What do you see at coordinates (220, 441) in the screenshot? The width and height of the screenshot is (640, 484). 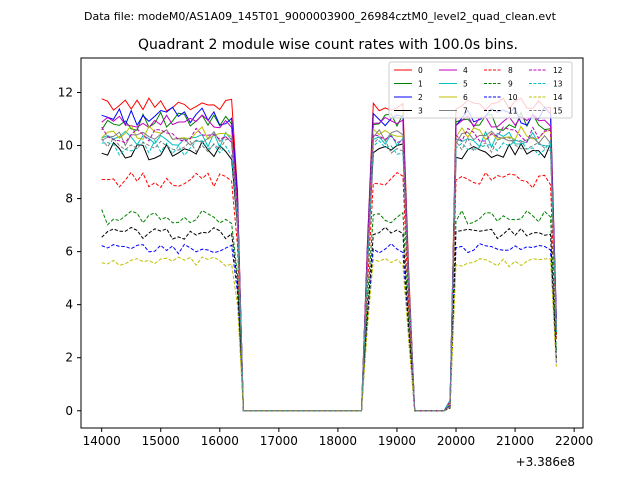 I see `x-tick-label: 16000` at bounding box center [220, 441].